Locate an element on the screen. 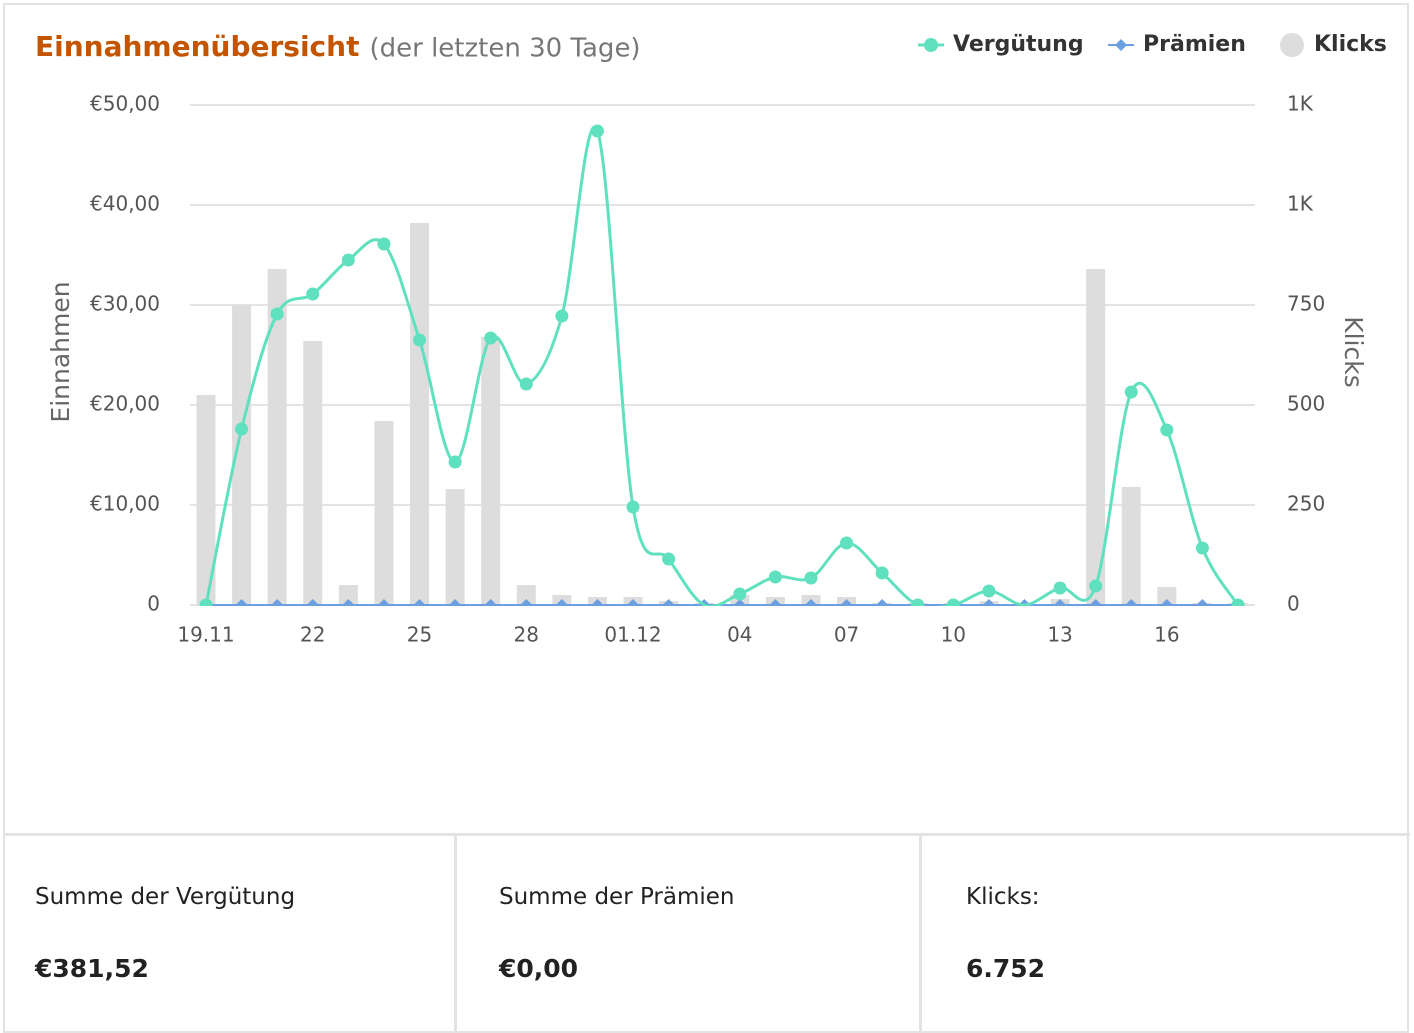 This screenshot has height=1033, width=1414. summary-value: €381,52 is located at coordinates (92, 968).